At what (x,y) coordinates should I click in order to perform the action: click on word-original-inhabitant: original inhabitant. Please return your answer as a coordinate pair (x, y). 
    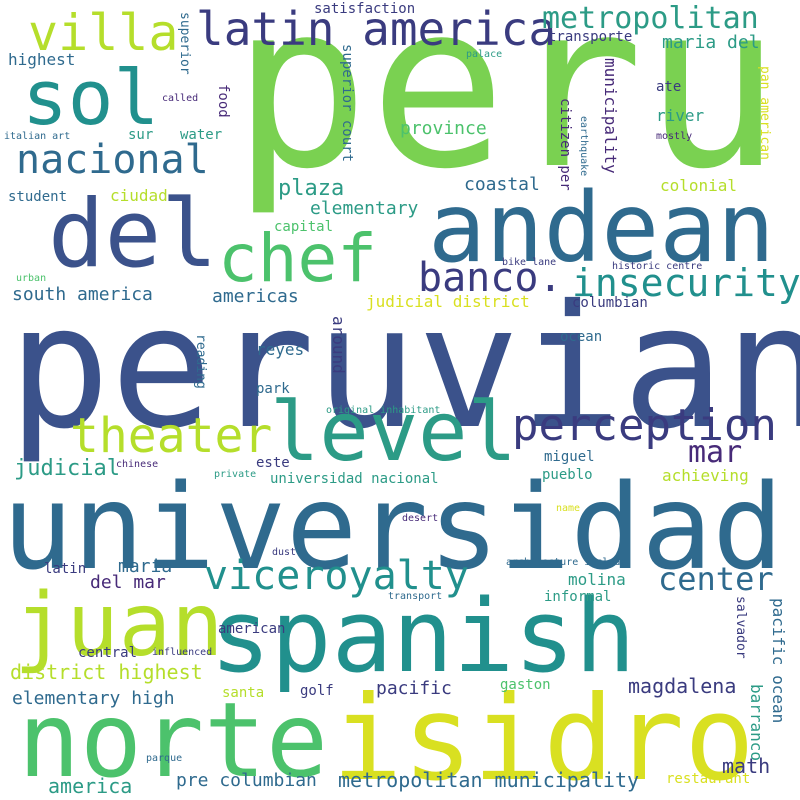
    Looking at the image, I should click on (383, 410).